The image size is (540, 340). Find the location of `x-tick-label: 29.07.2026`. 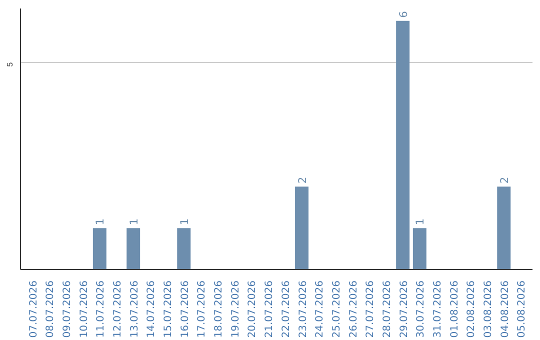

x-tick-label: 29.07.2026 is located at coordinates (404, 309).